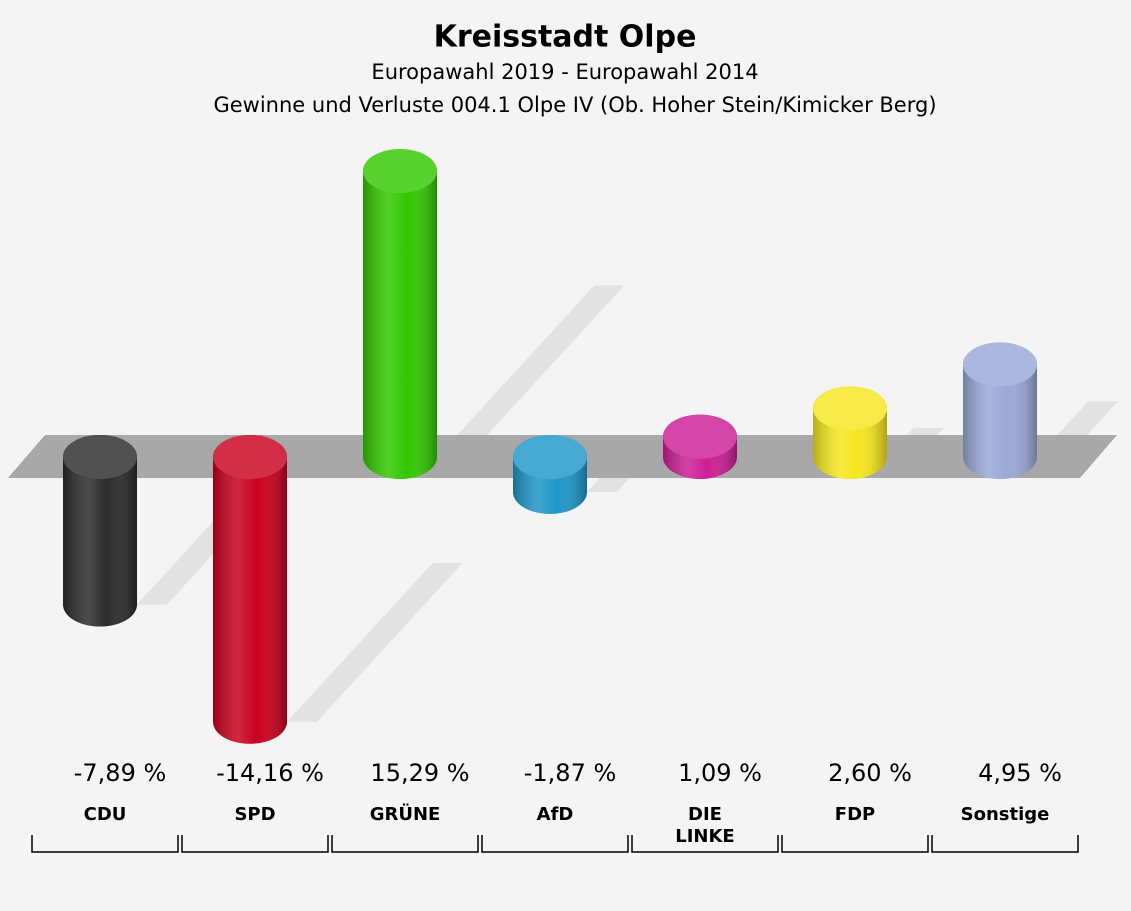  Describe the element at coordinates (120, 773) in the screenshot. I see `value-label: -7,89 %` at that location.